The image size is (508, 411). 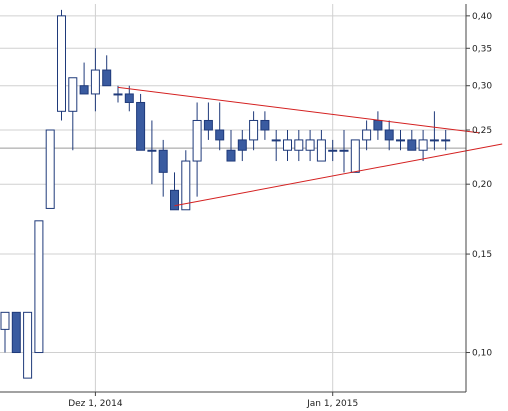 I want to click on y-tick-label: 0,35, so click(x=482, y=49).